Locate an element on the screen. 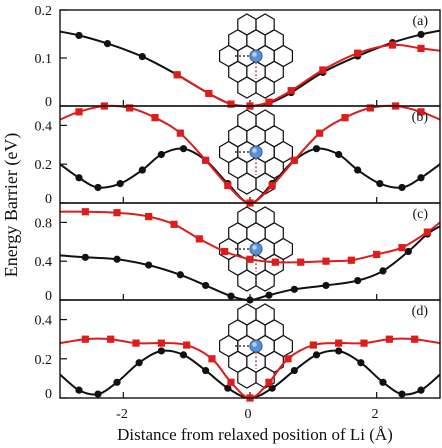 This screenshot has width=442, height=448. panel-label: (b) is located at coordinates (420, 117).